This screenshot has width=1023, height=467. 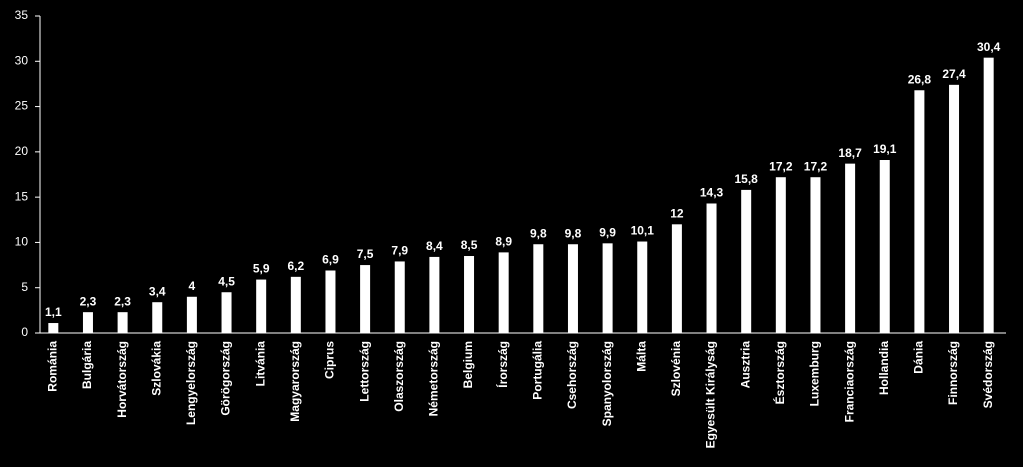 I want to click on value-label: 19,1, so click(x=885, y=149).